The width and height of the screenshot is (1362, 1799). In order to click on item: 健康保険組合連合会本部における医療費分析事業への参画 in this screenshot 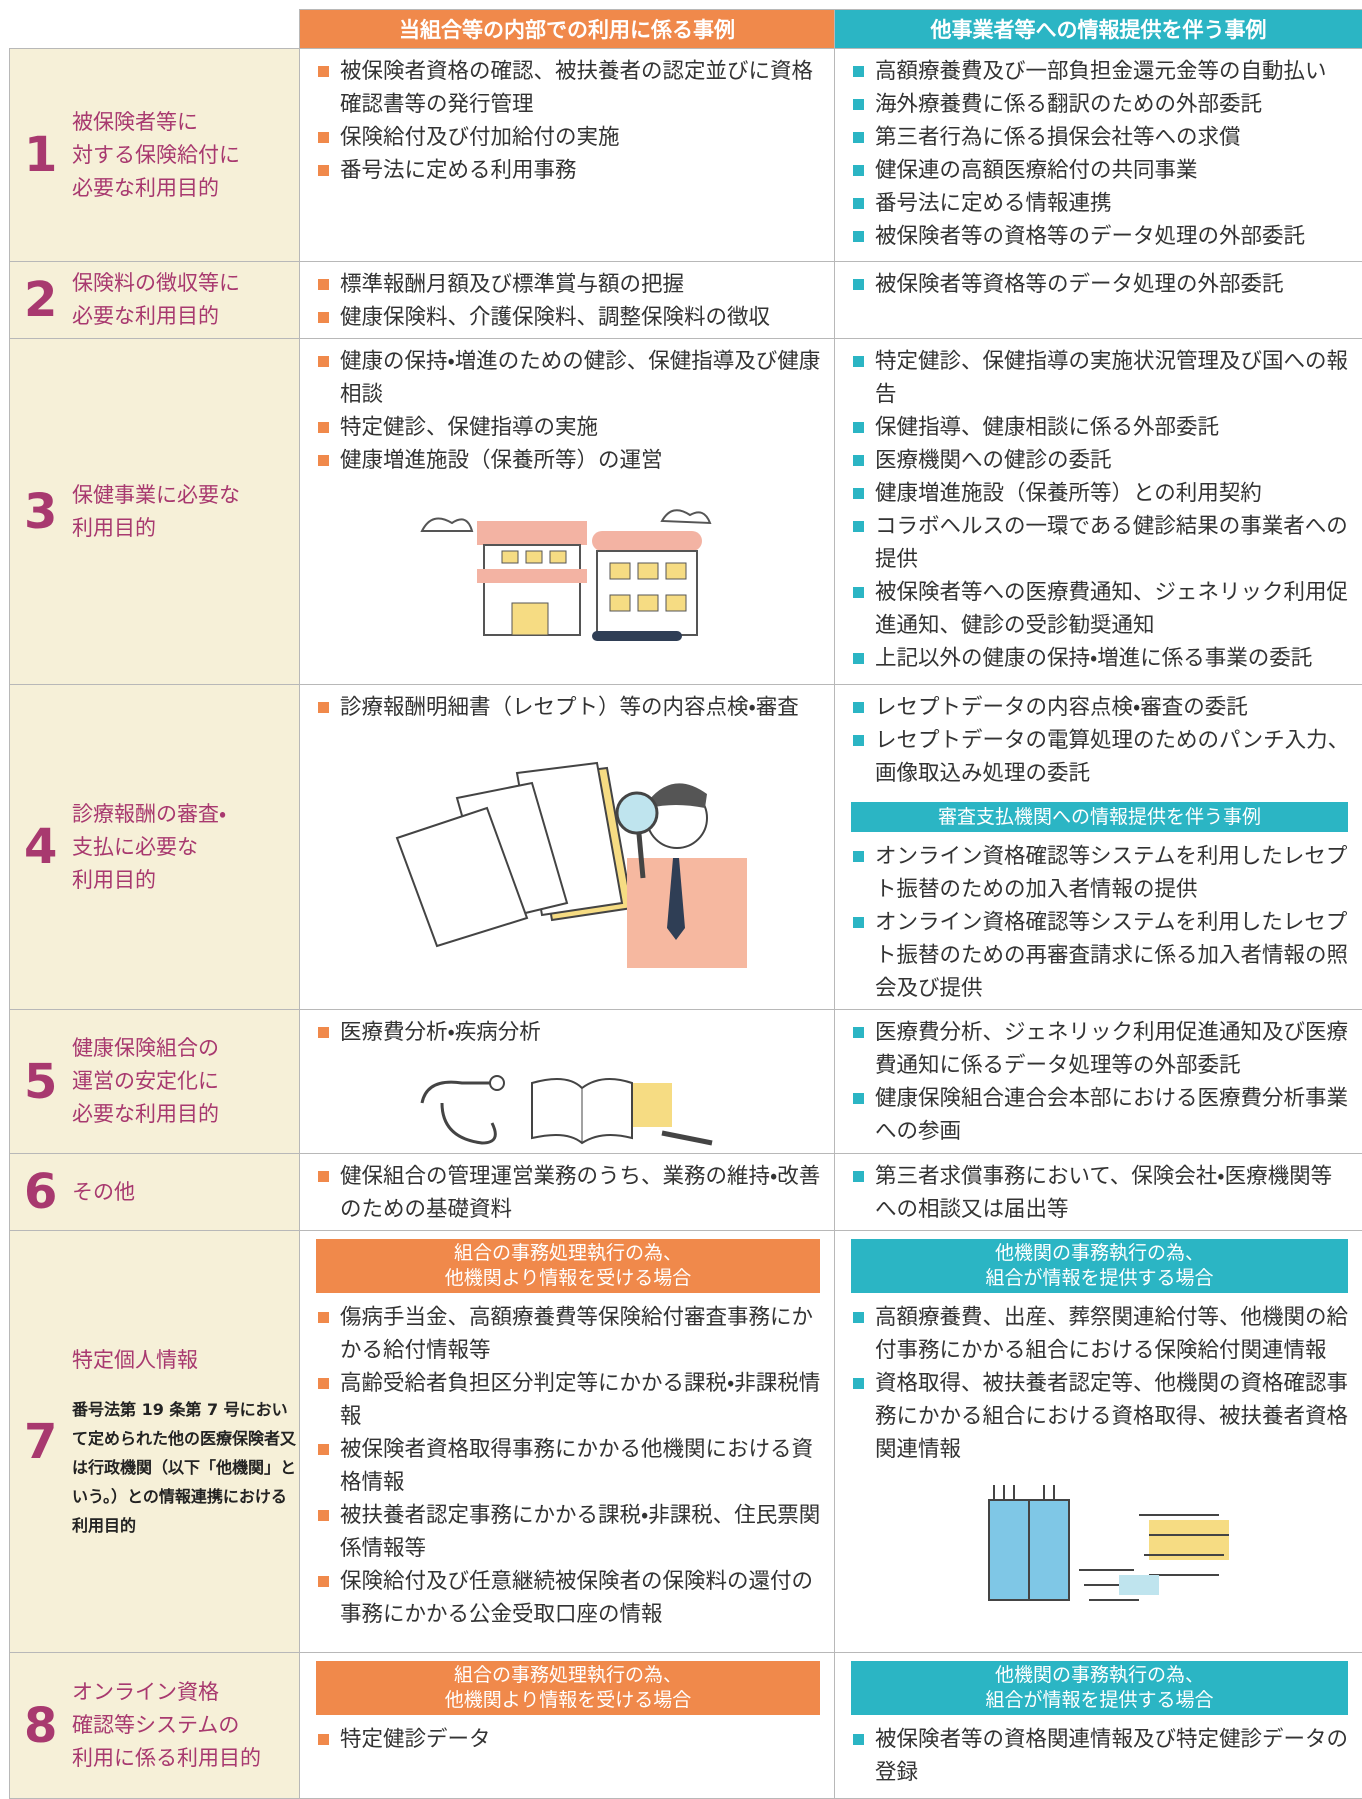, I will do `click(1101, 1115)`.